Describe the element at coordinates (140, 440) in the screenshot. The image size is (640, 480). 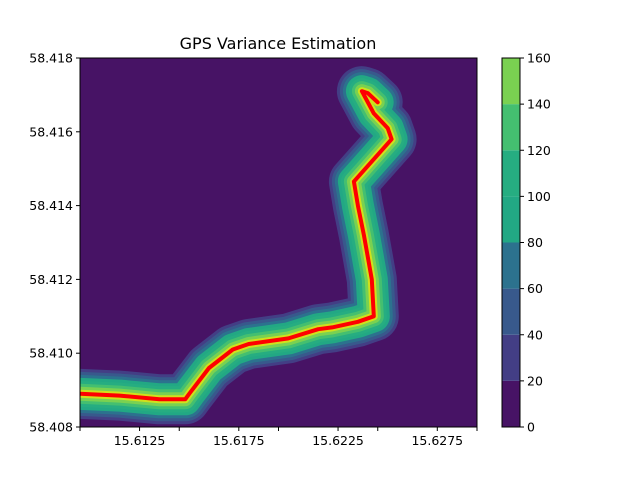
I see `x-tick-label: 15.6125` at that location.